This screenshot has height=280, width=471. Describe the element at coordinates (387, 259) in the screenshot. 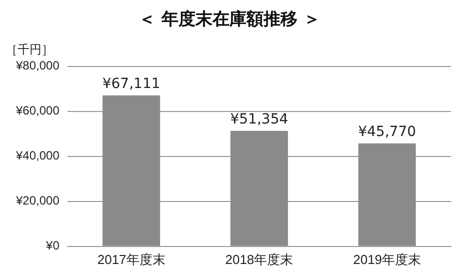

I see `x-tick-label: 2019年度末` at that location.